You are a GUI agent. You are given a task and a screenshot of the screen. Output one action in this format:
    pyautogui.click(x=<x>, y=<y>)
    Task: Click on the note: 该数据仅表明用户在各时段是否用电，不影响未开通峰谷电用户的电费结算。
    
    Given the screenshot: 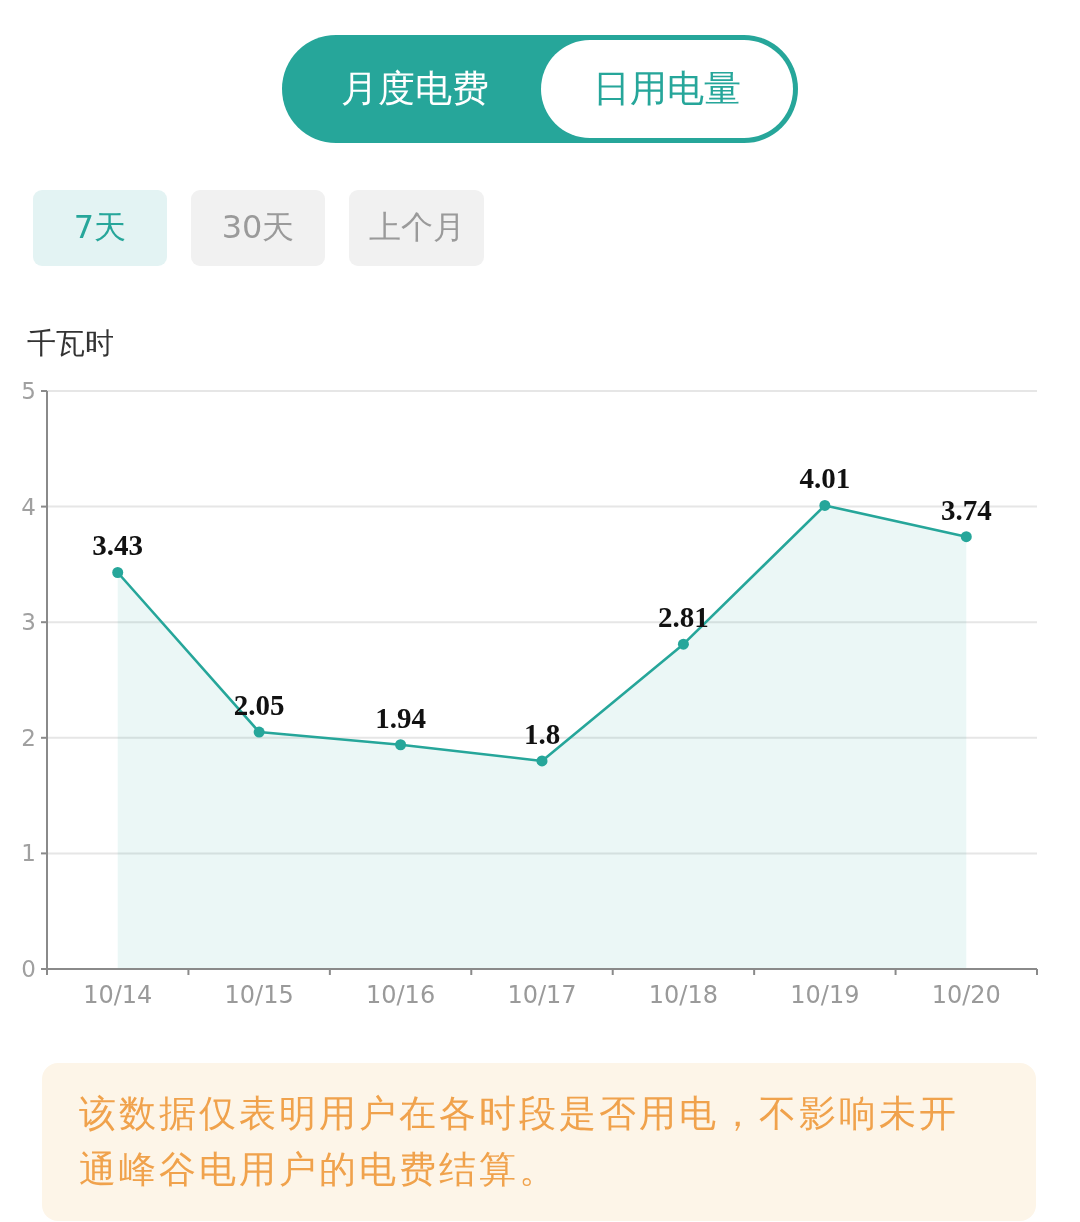 What is the action you would take?
    pyautogui.click(x=519, y=1142)
    